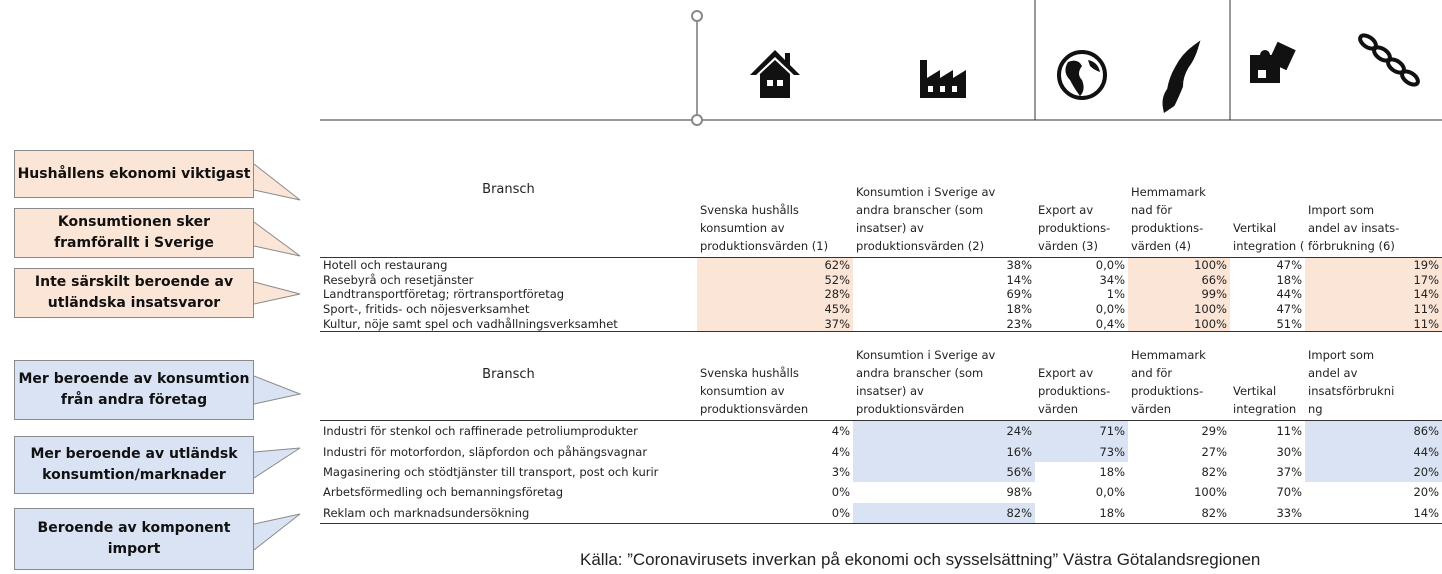  Describe the element at coordinates (1289, 451) in the screenshot. I see `value-cell: 30%` at that location.